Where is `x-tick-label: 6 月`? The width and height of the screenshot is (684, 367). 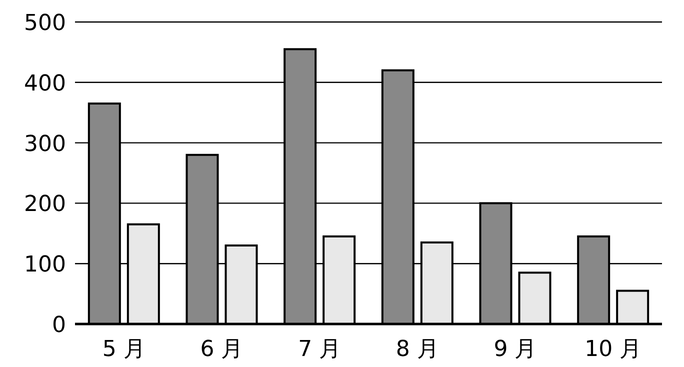
x-tick-label: 6 月 is located at coordinates (222, 349).